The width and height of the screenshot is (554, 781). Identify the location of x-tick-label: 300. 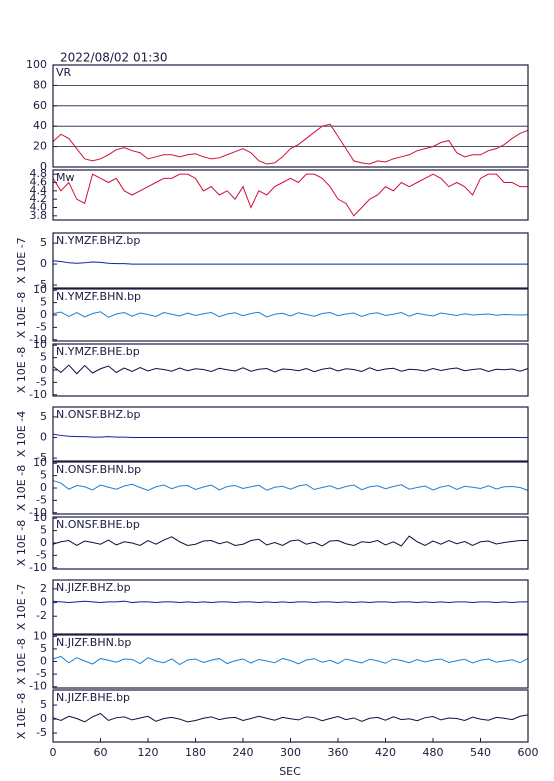
(290, 752).